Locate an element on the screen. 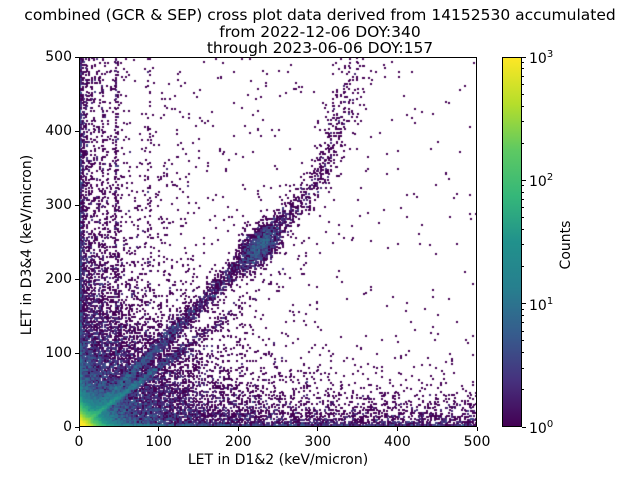 This screenshot has width=640, height=480. x-tick-label: 200 is located at coordinates (238, 442).